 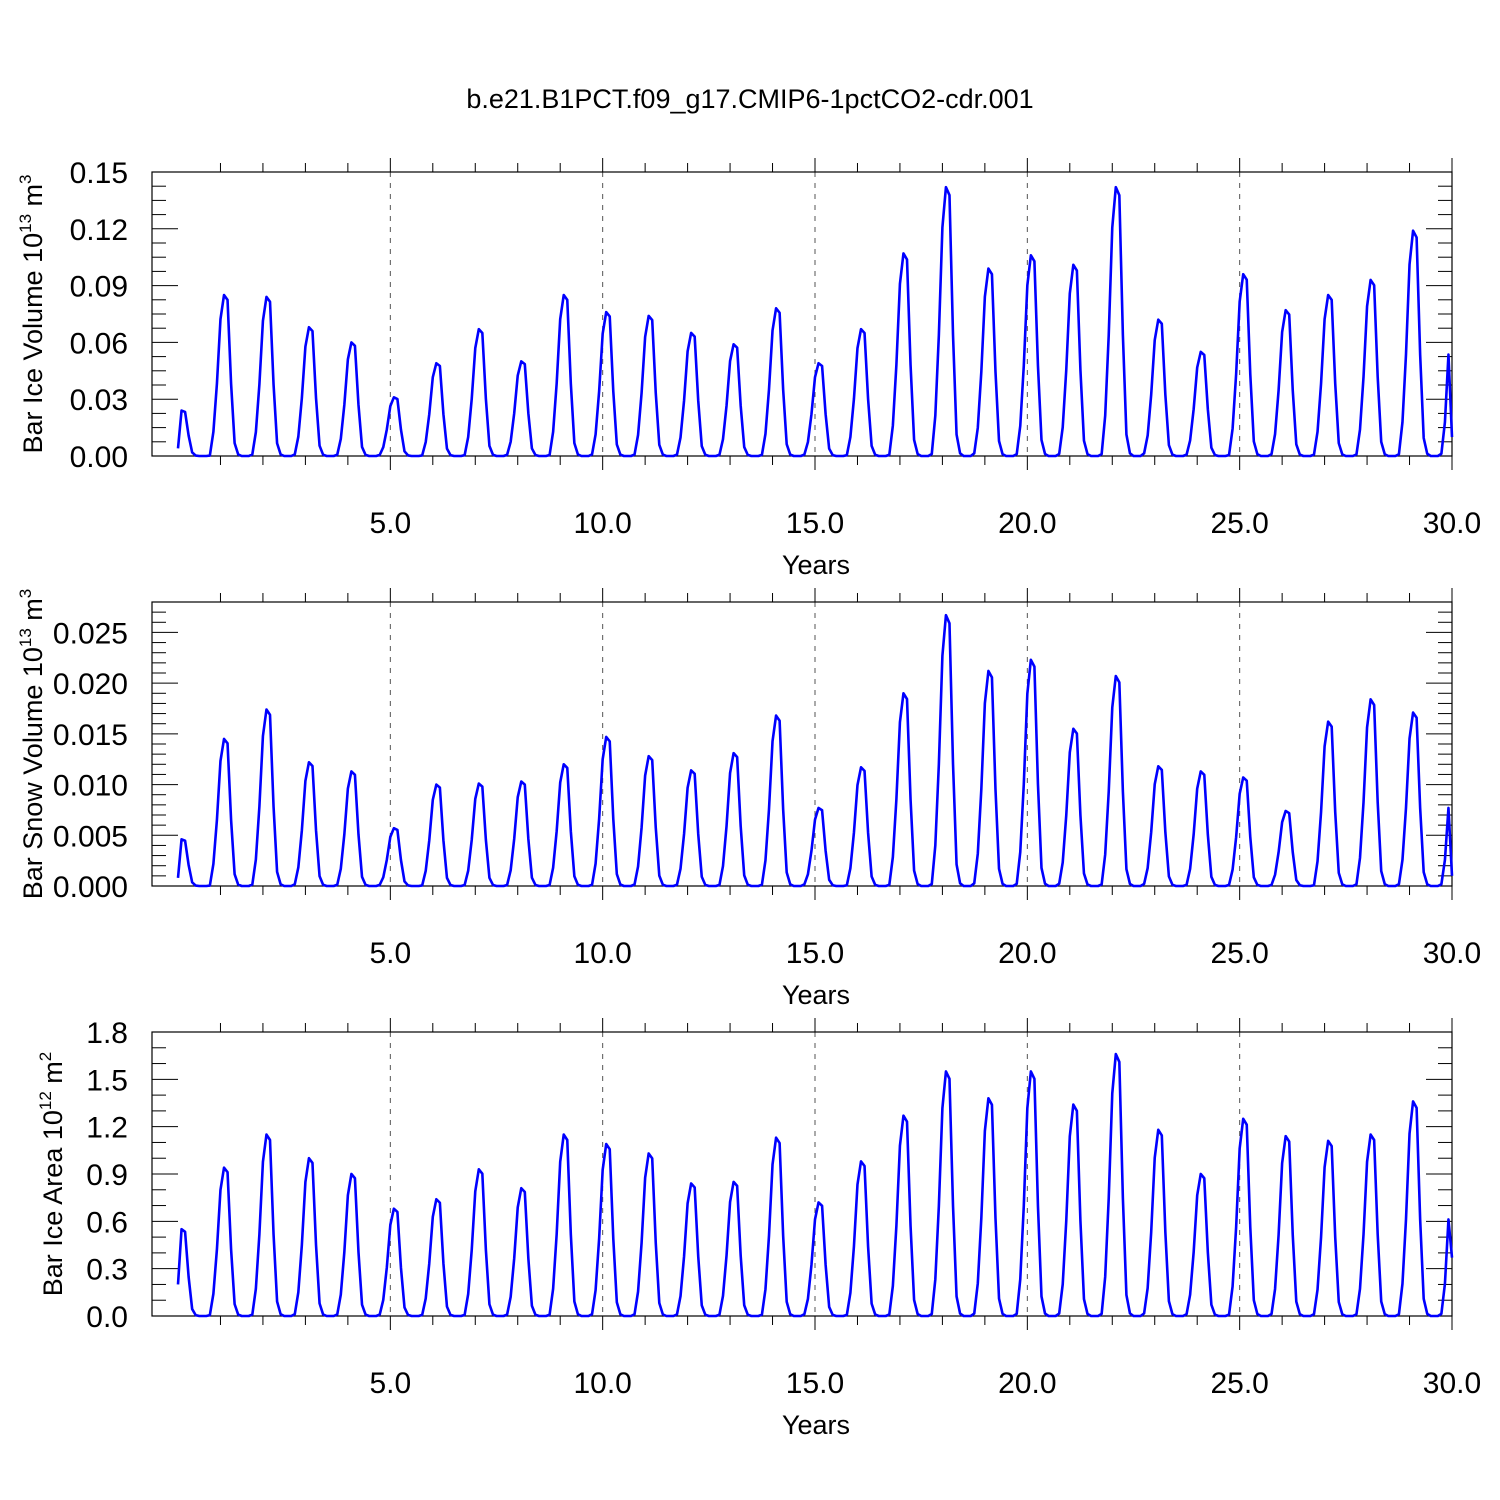 I want to click on y-tick-label: 0.15, so click(x=99, y=173).